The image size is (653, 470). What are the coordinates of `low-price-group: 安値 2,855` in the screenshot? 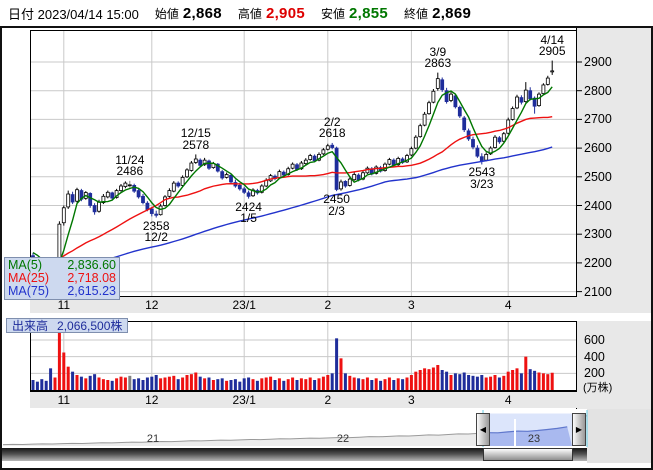 It's located at (354, 13).